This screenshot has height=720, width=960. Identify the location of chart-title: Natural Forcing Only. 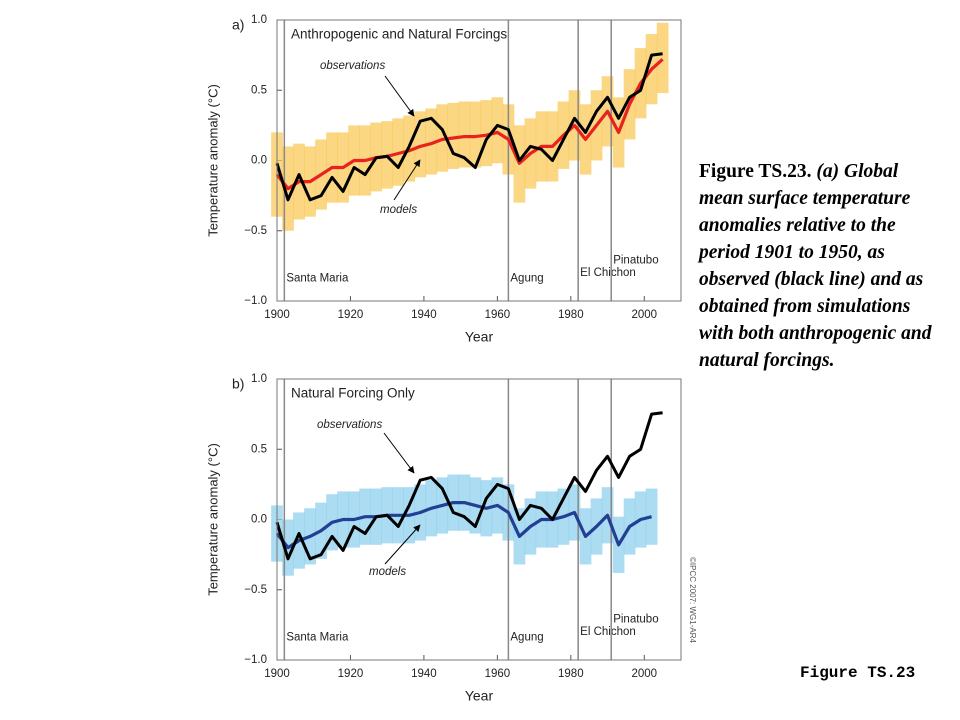
(353, 393).